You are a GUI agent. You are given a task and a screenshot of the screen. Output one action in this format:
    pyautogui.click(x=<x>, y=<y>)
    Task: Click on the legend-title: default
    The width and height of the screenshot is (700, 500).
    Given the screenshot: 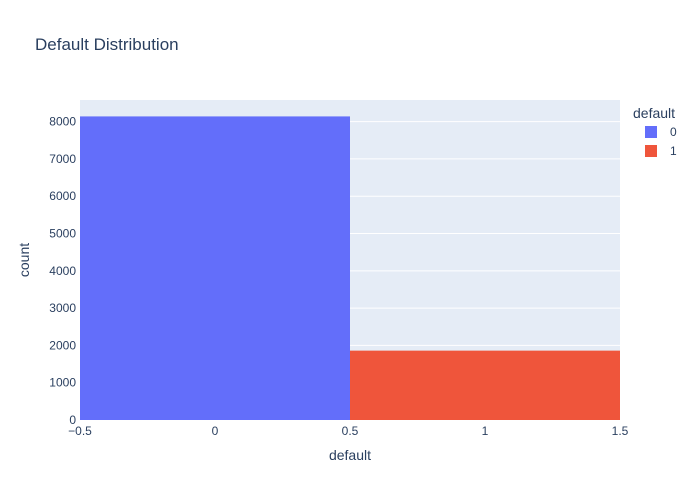 What is the action you would take?
    pyautogui.click(x=654, y=113)
    